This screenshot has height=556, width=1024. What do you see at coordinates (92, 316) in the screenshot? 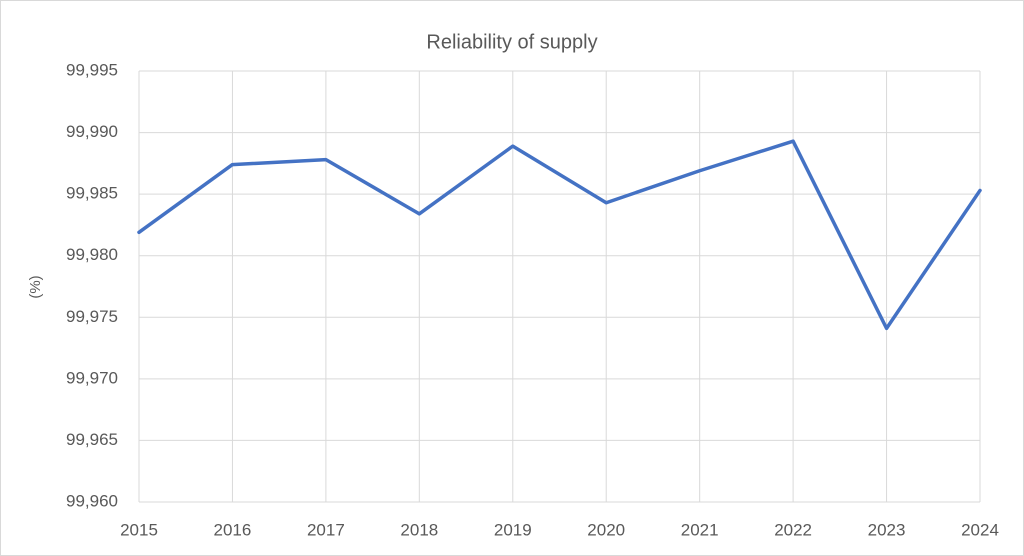
I see `y-tick-label: 99,975` at bounding box center [92, 316].